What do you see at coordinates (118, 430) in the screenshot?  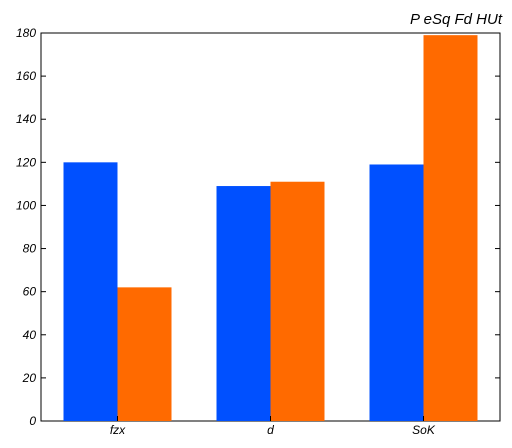 I see `x-tick-label: fzx` at bounding box center [118, 430].